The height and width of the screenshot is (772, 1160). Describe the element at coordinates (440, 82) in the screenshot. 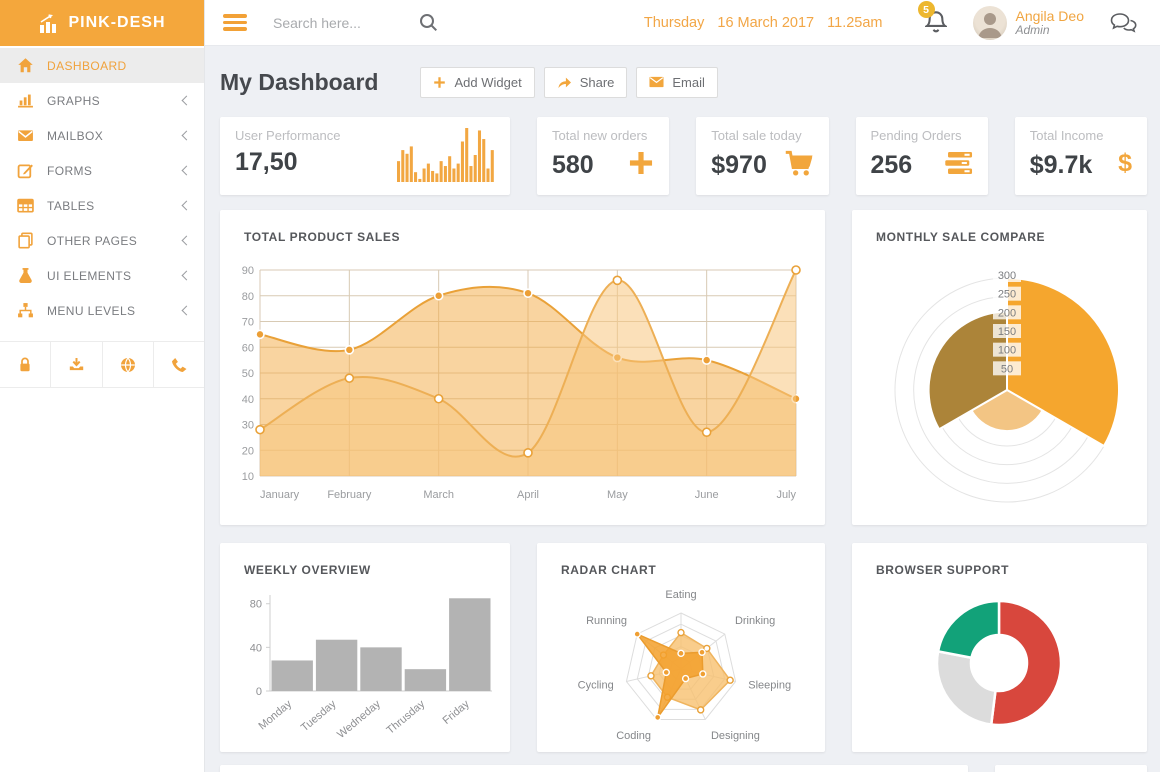

I see `plus-icon` at that location.